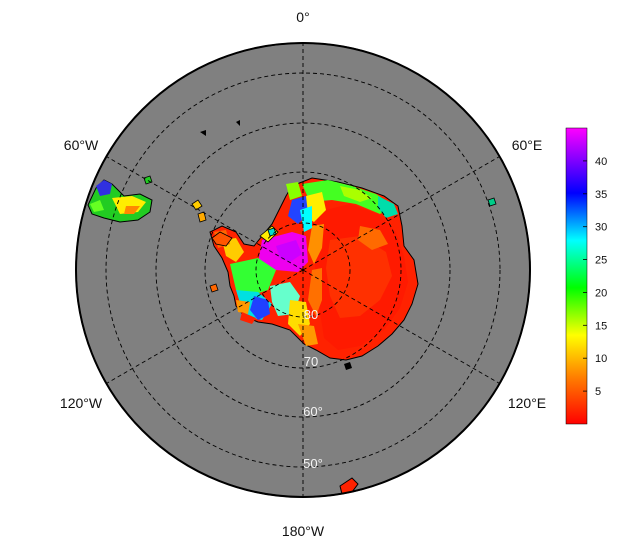 This screenshot has width=625, height=552. Describe the element at coordinates (313, 463) in the screenshot. I see `lat-label-50: 50°` at that location.